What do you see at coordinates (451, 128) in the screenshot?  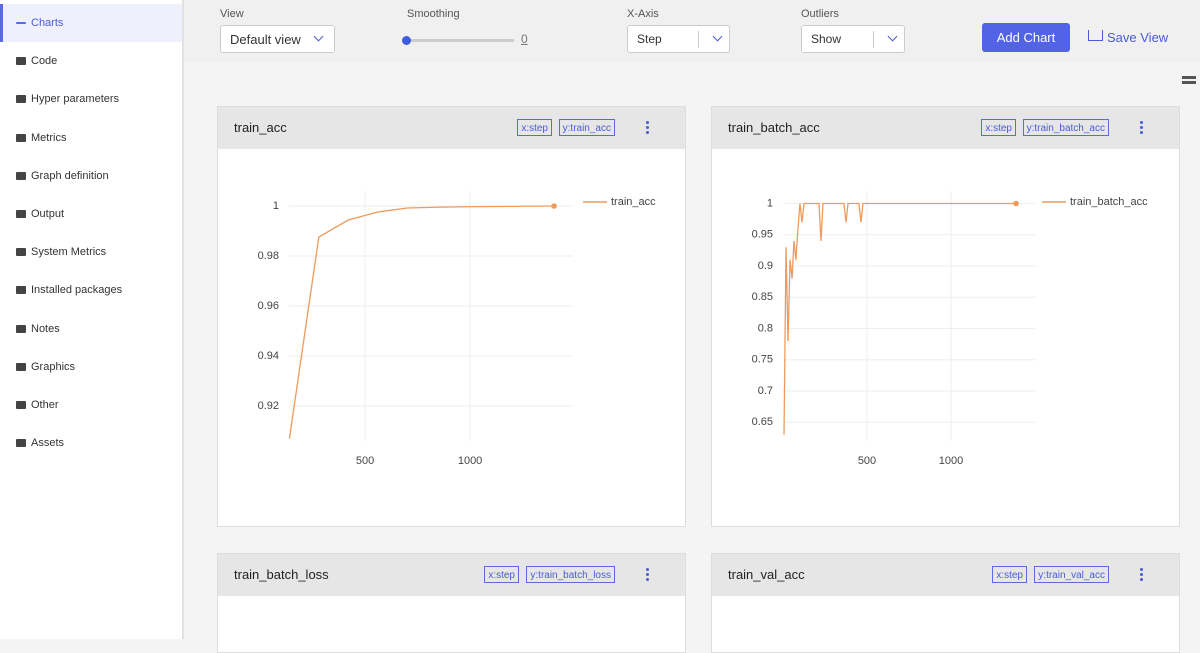 I see `panel-header: train_acc x:step y:train_acc` at bounding box center [451, 128].